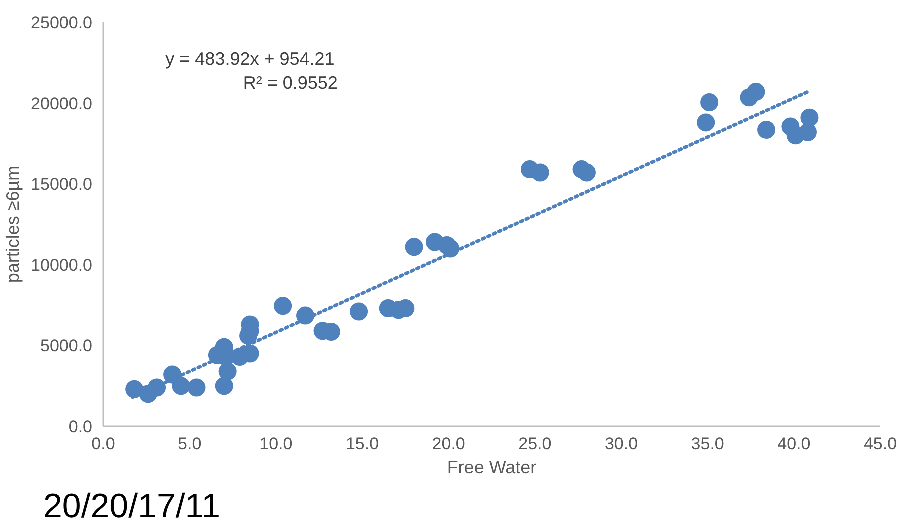 This screenshot has height=530, width=908. What do you see at coordinates (61, 104) in the screenshot?
I see `y-tick-label: 20000.0` at bounding box center [61, 104].